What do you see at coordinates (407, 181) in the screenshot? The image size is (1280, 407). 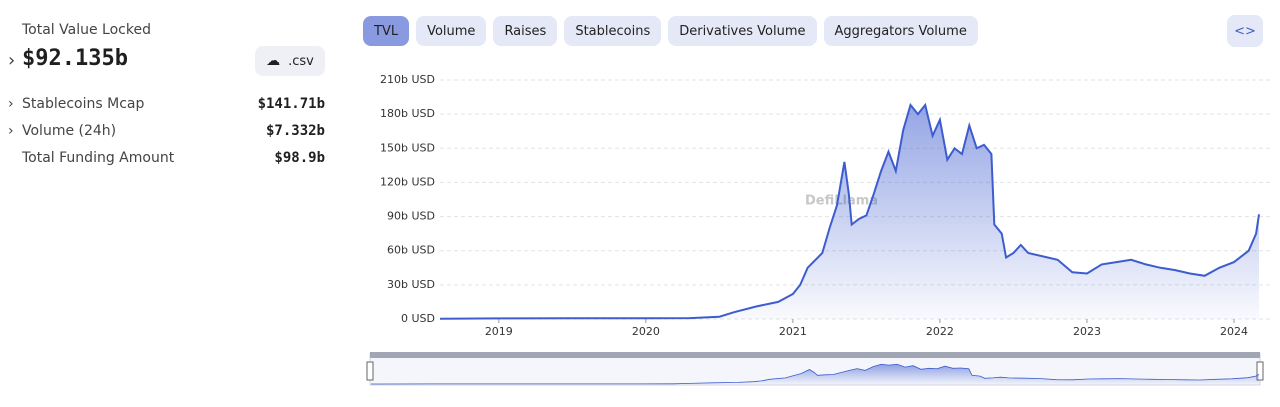 I see `y-tick-label: 120b USD` at bounding box center [407, 181].